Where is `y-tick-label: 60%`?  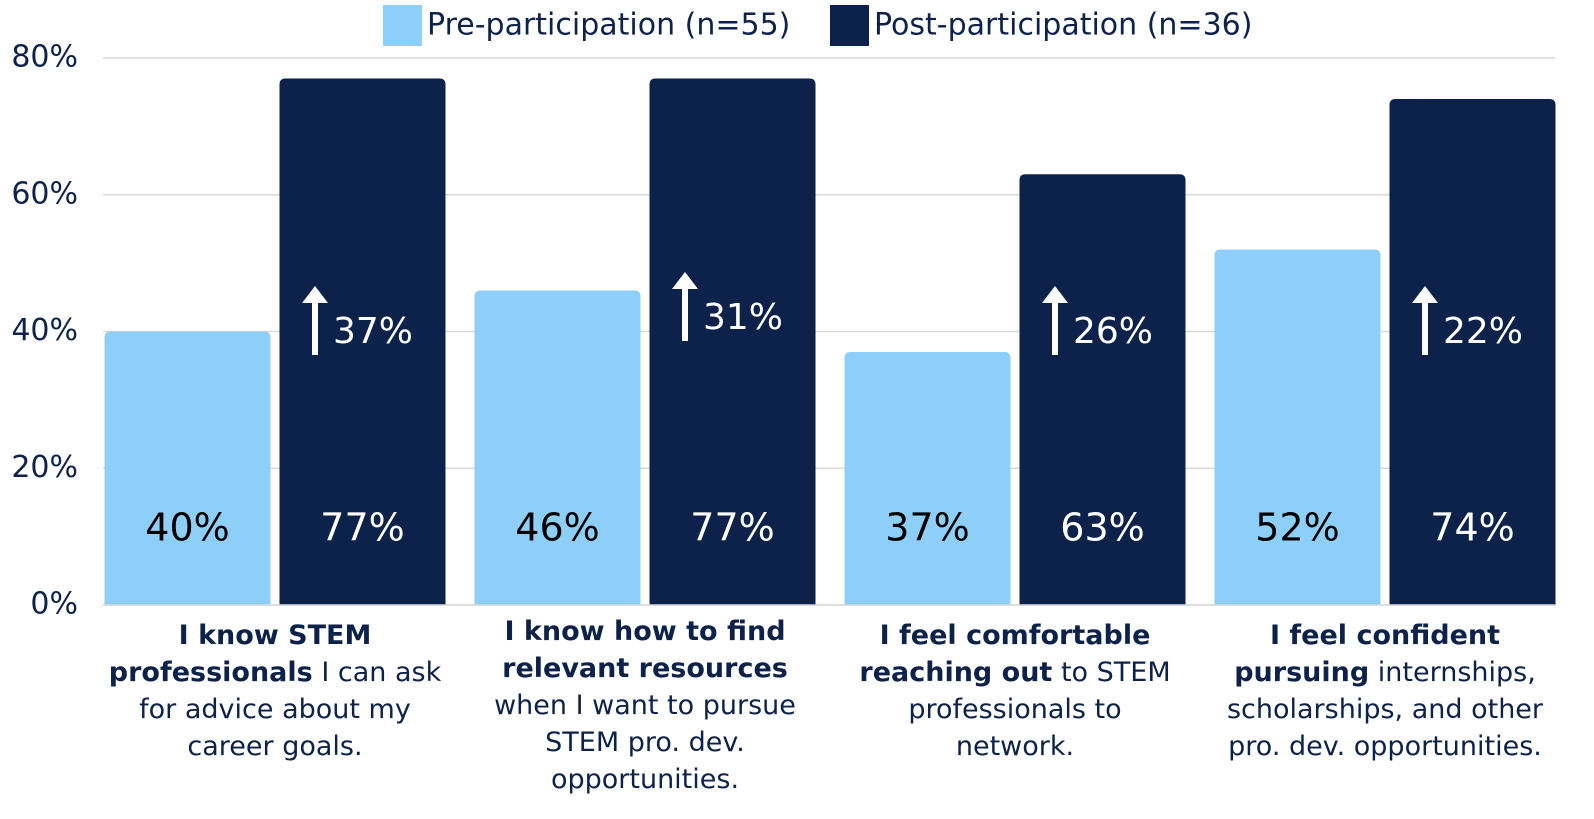 y-tick-label: 60% is located at coordinates (44, 193).